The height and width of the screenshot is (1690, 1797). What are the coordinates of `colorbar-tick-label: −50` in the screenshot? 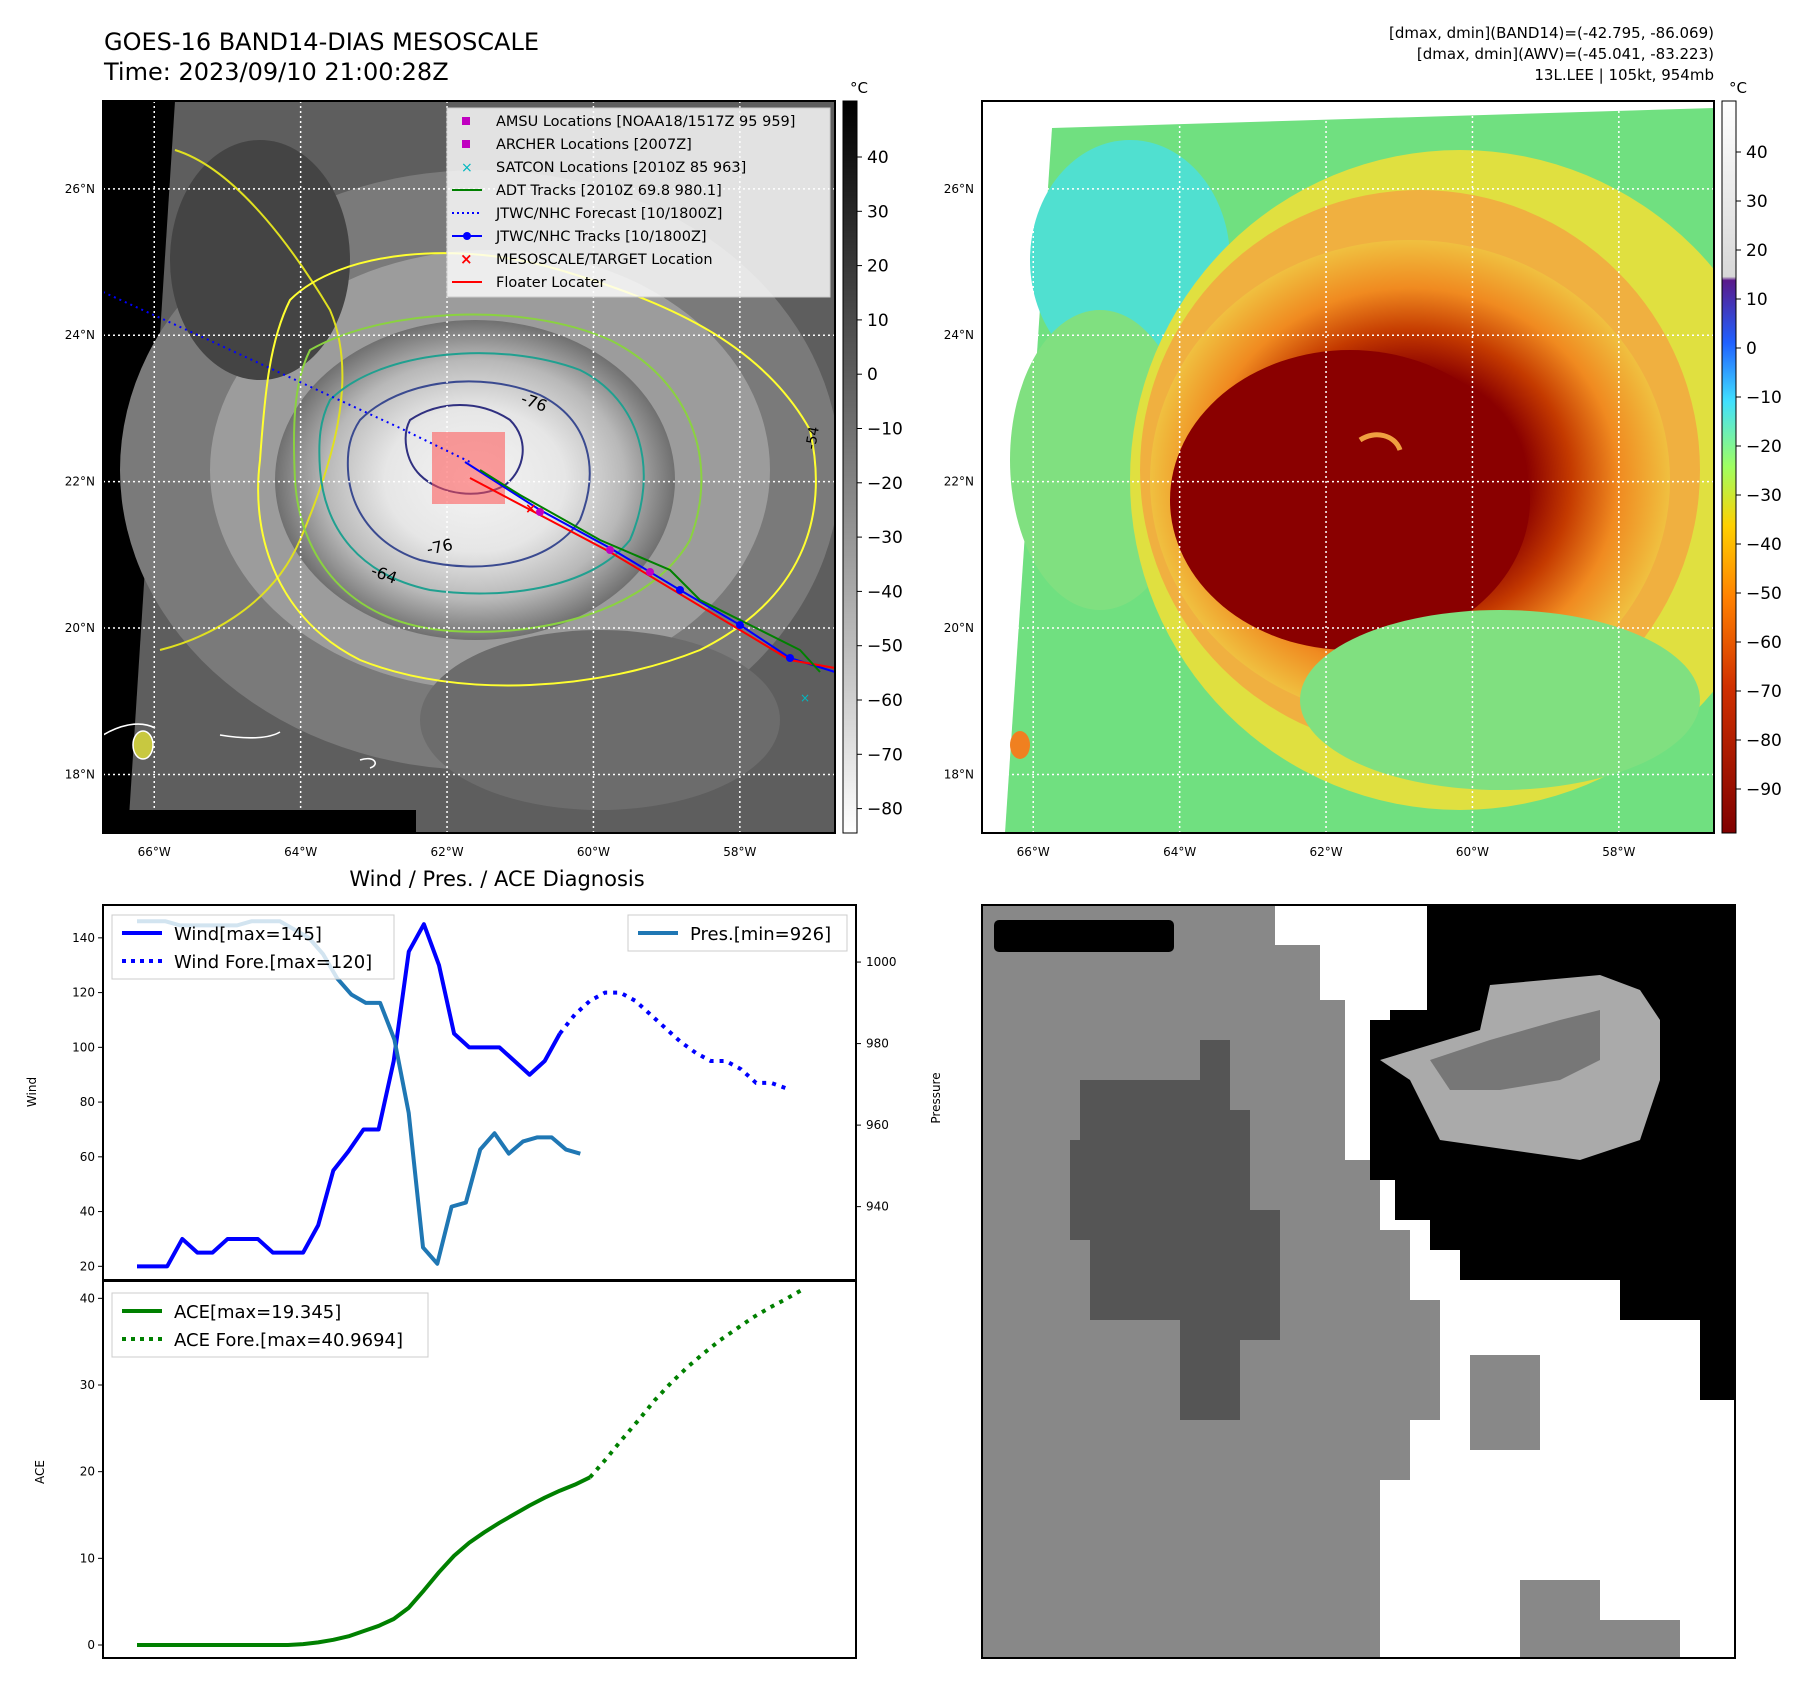 It's located at (885, 647).